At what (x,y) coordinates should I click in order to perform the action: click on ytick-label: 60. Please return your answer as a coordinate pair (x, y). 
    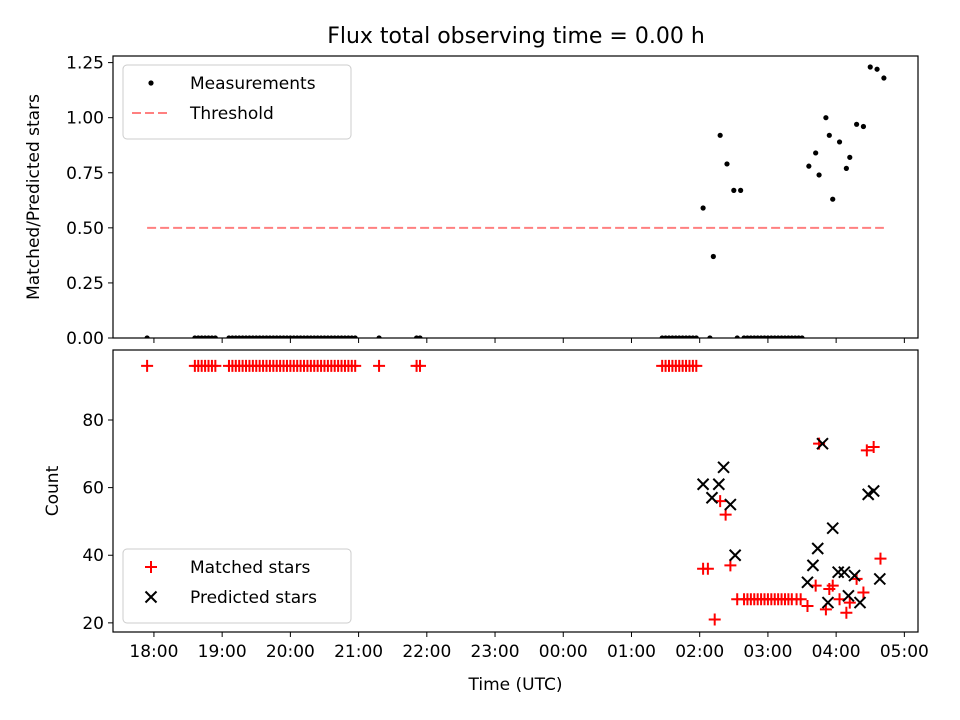
    Looking at the image, I should click on (93, 489).